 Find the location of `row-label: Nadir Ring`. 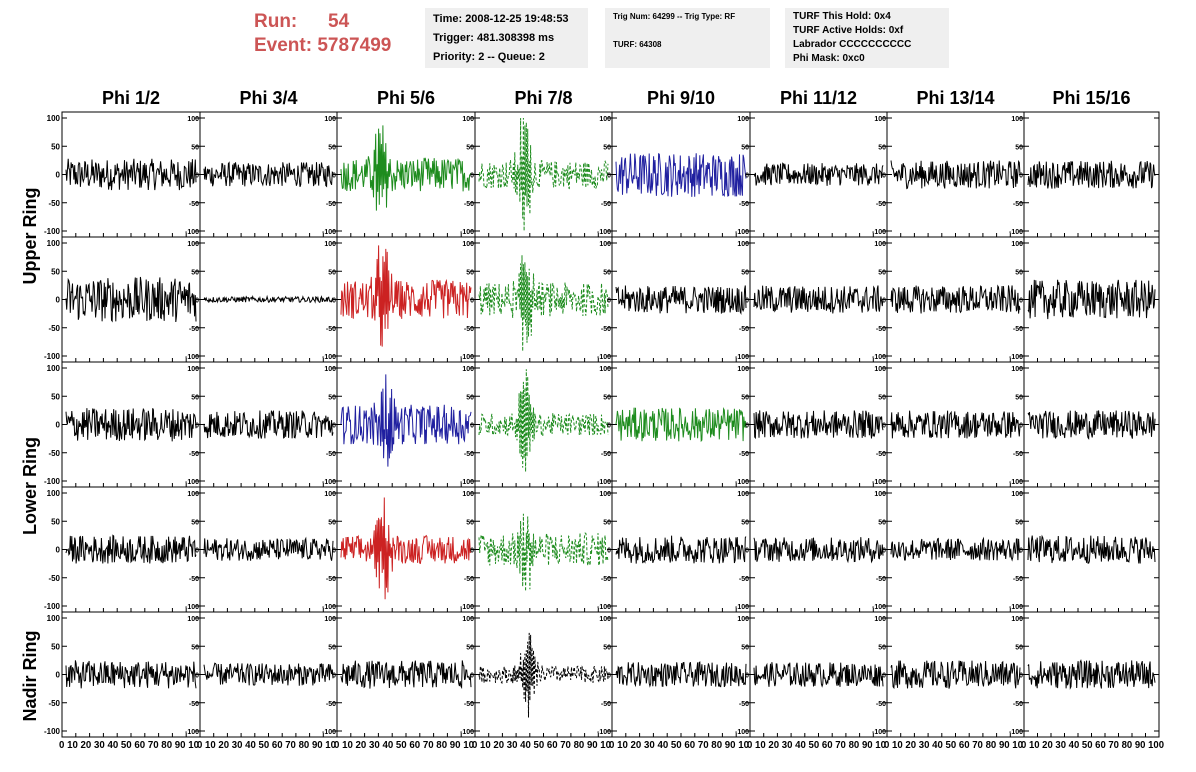

row-label: Nadir Ring is located at coordinates (30, 675).